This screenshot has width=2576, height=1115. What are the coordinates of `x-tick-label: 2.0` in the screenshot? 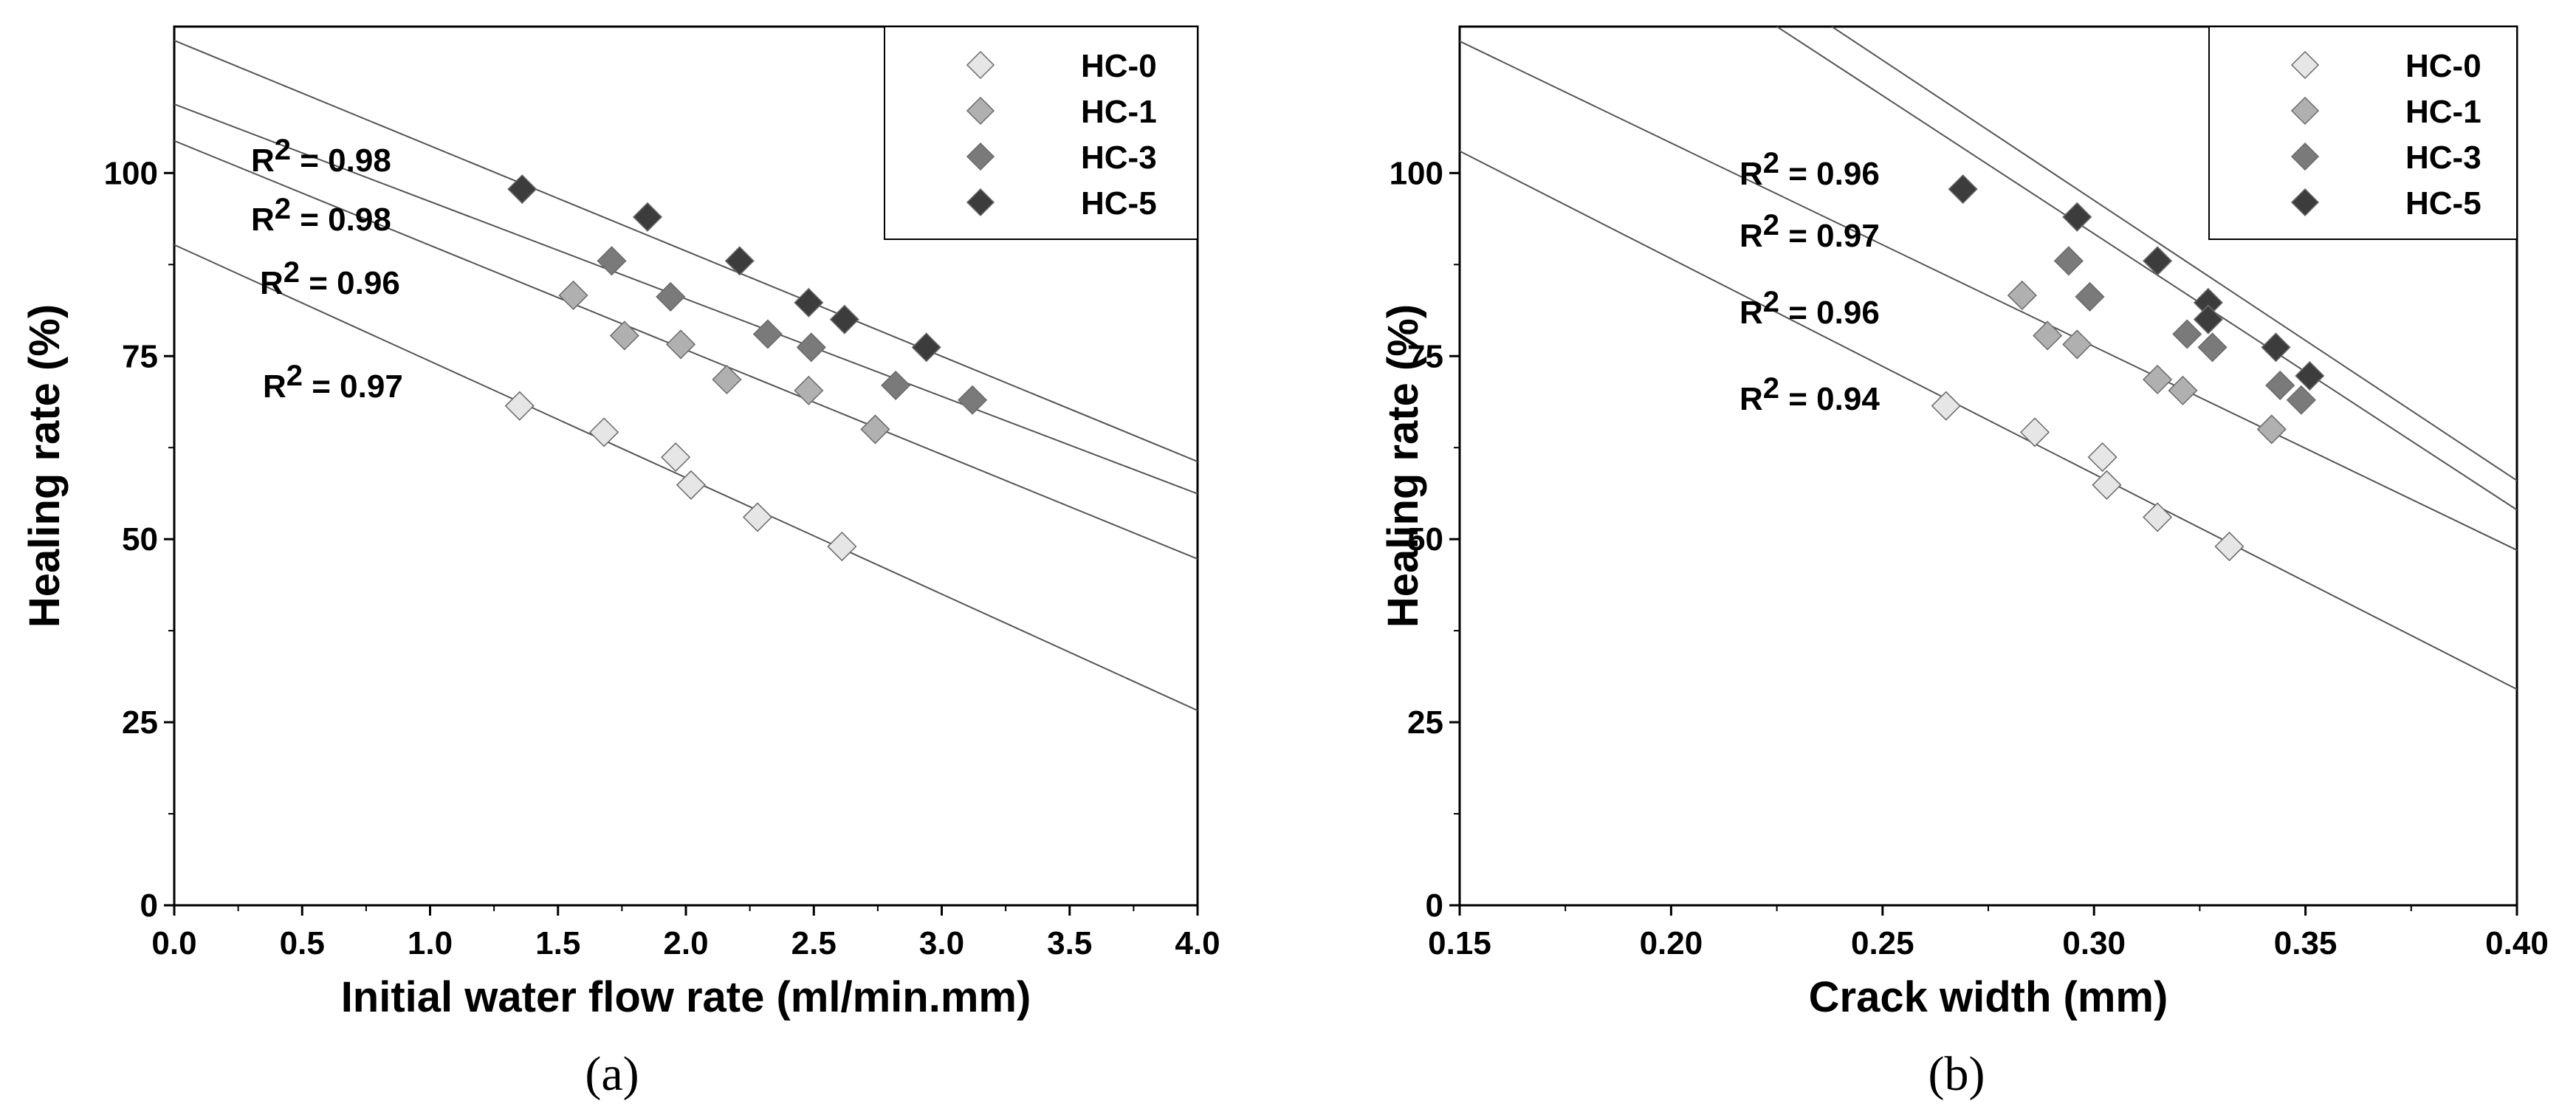 It's located at (685, 943).